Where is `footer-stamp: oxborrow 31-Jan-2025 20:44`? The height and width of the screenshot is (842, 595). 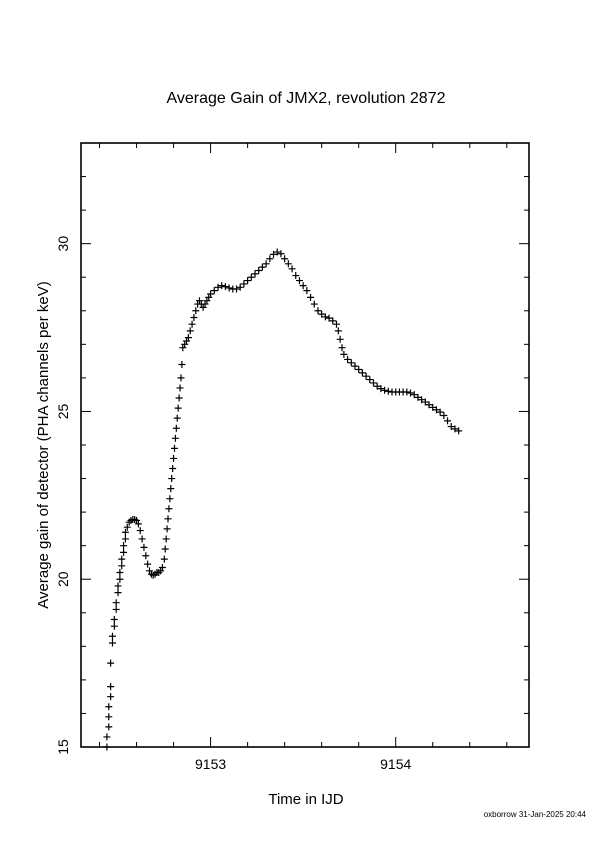
footer-stamp: oxborrow 31-Jan-2025 20:44 is located at coordinates (535, 814).